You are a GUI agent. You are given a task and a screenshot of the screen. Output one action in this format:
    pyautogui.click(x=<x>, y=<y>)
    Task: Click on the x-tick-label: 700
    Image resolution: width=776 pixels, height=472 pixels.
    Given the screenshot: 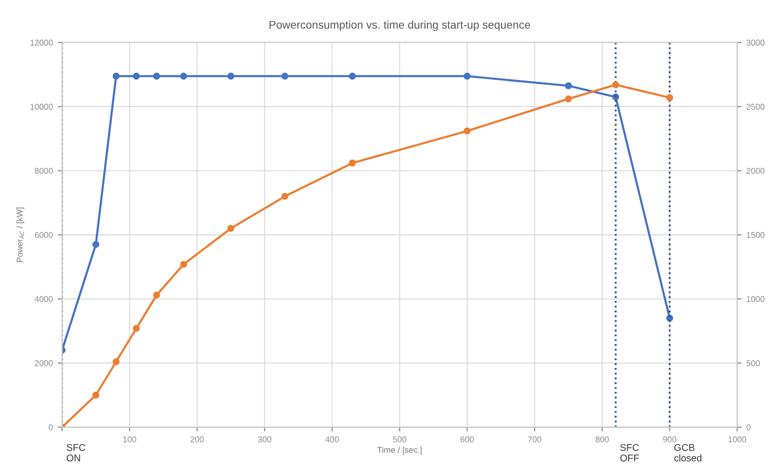 What is the action you would take?
    pyautogui.click(x=535, y=439)
    